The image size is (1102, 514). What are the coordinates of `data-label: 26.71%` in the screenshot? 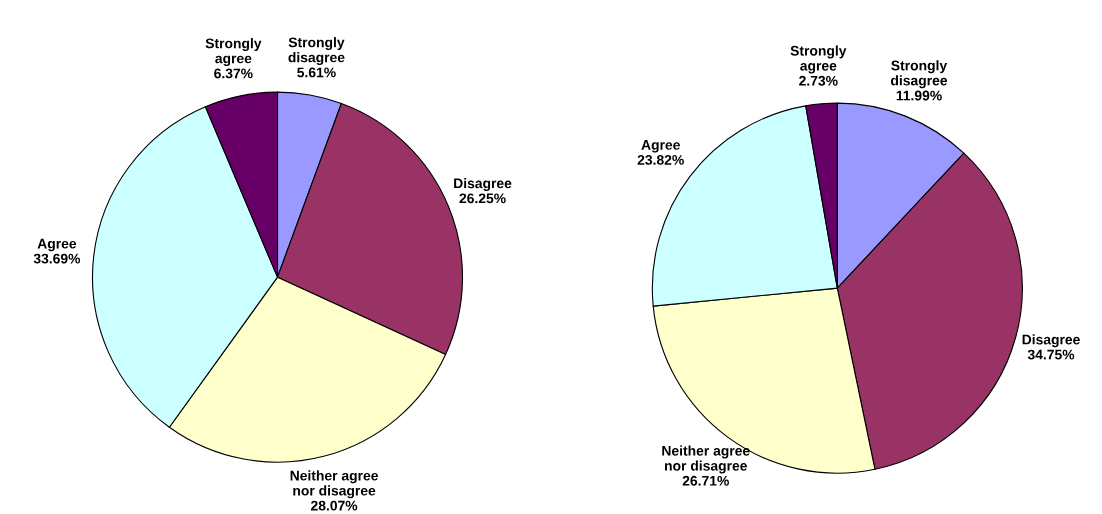 It's located at (705, 480).